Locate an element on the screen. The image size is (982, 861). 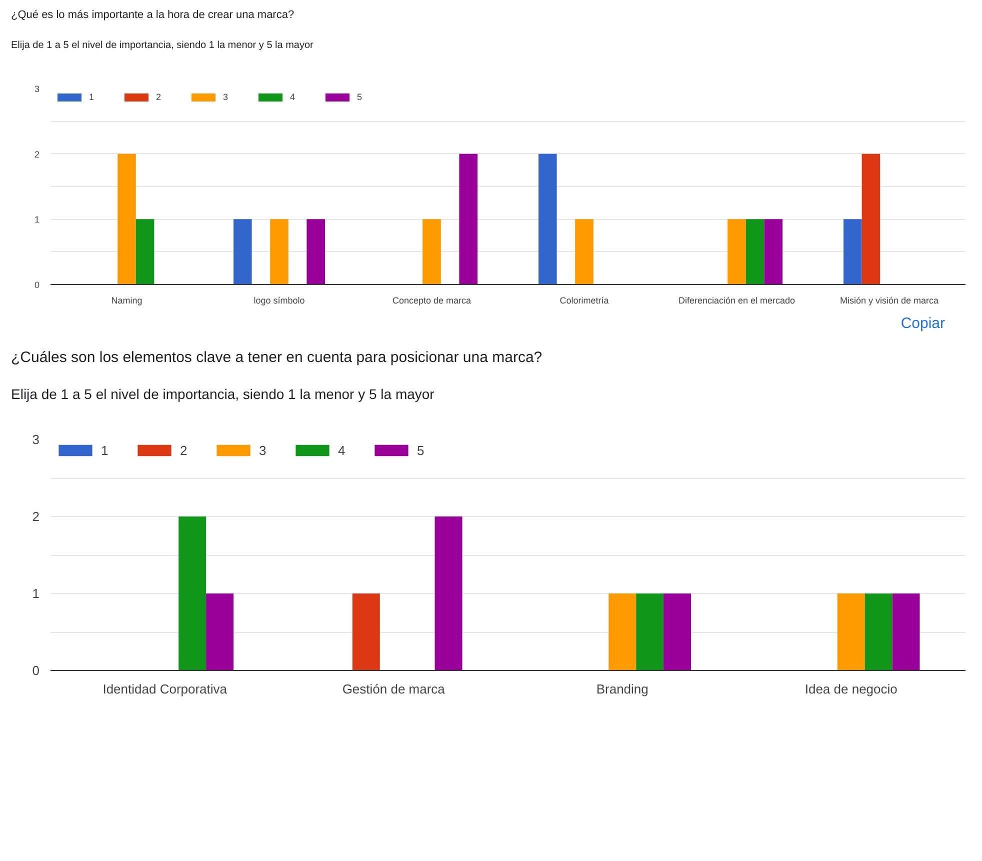
x-tick-label: Misión y visión de marca is located at coordinates (889, 300).